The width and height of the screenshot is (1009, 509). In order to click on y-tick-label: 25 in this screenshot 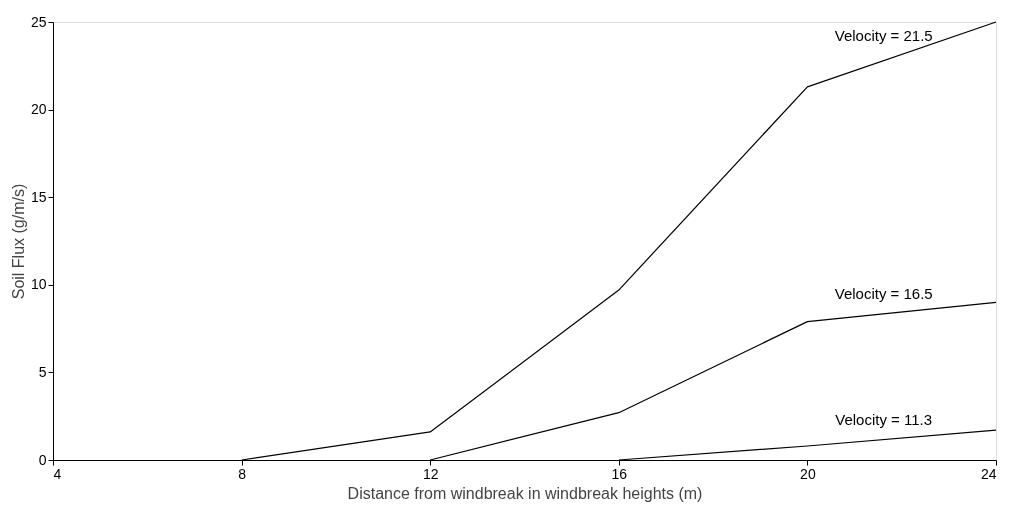, I will do `click(38, 21)`.